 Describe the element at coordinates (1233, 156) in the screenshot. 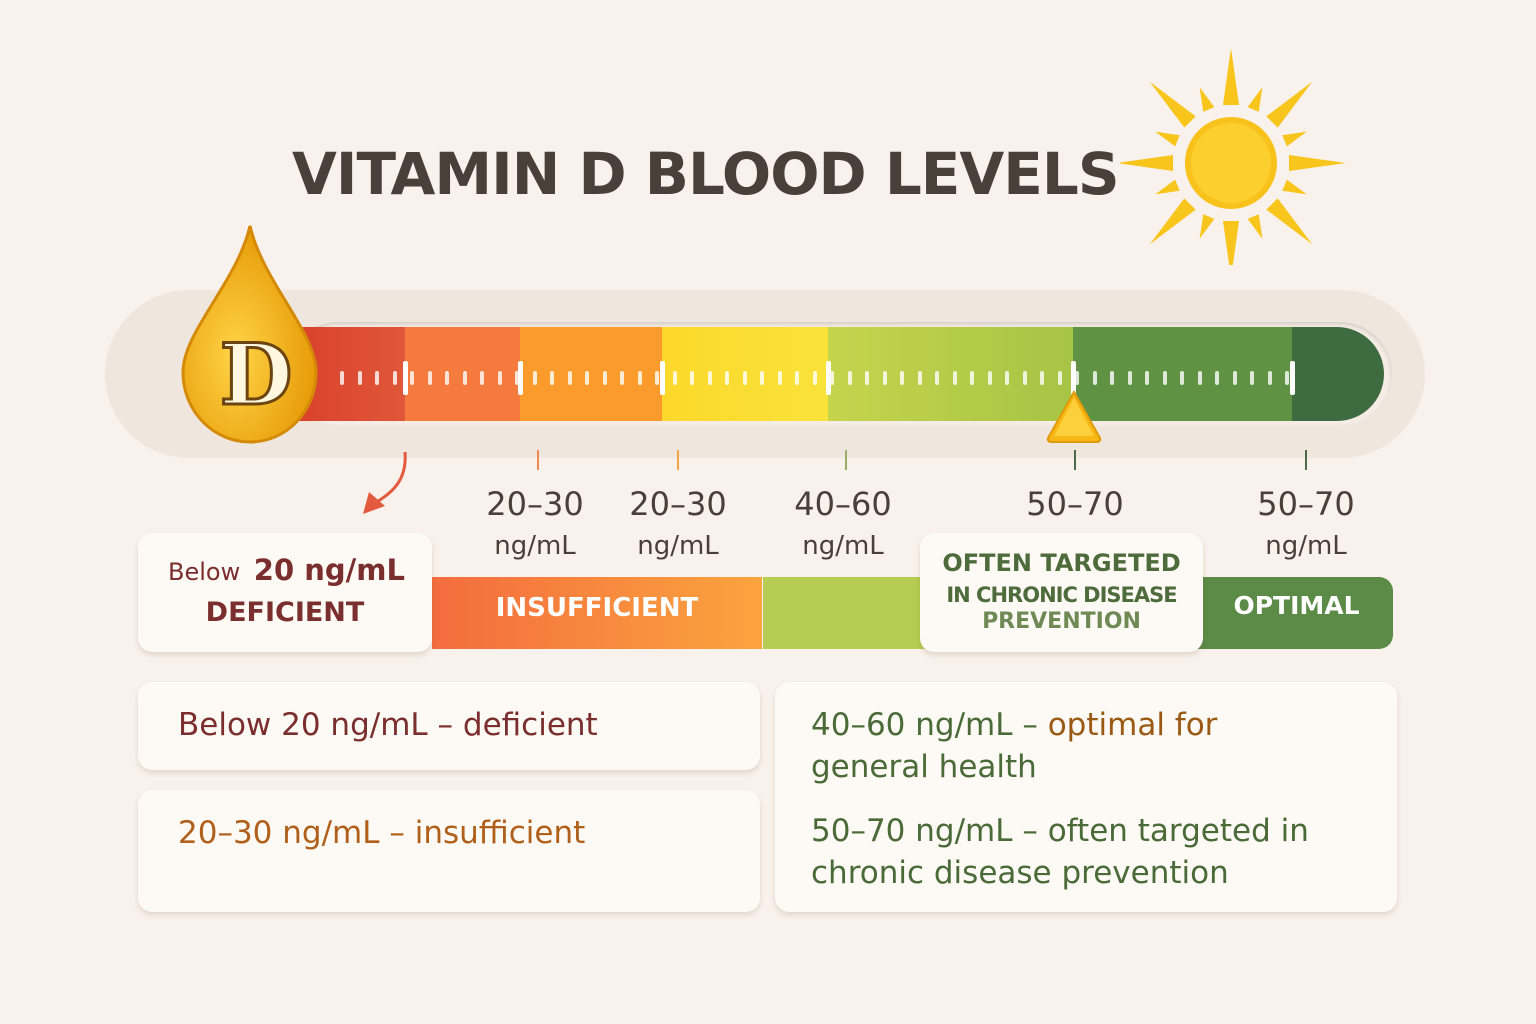

I see `sun-icon` at that location.